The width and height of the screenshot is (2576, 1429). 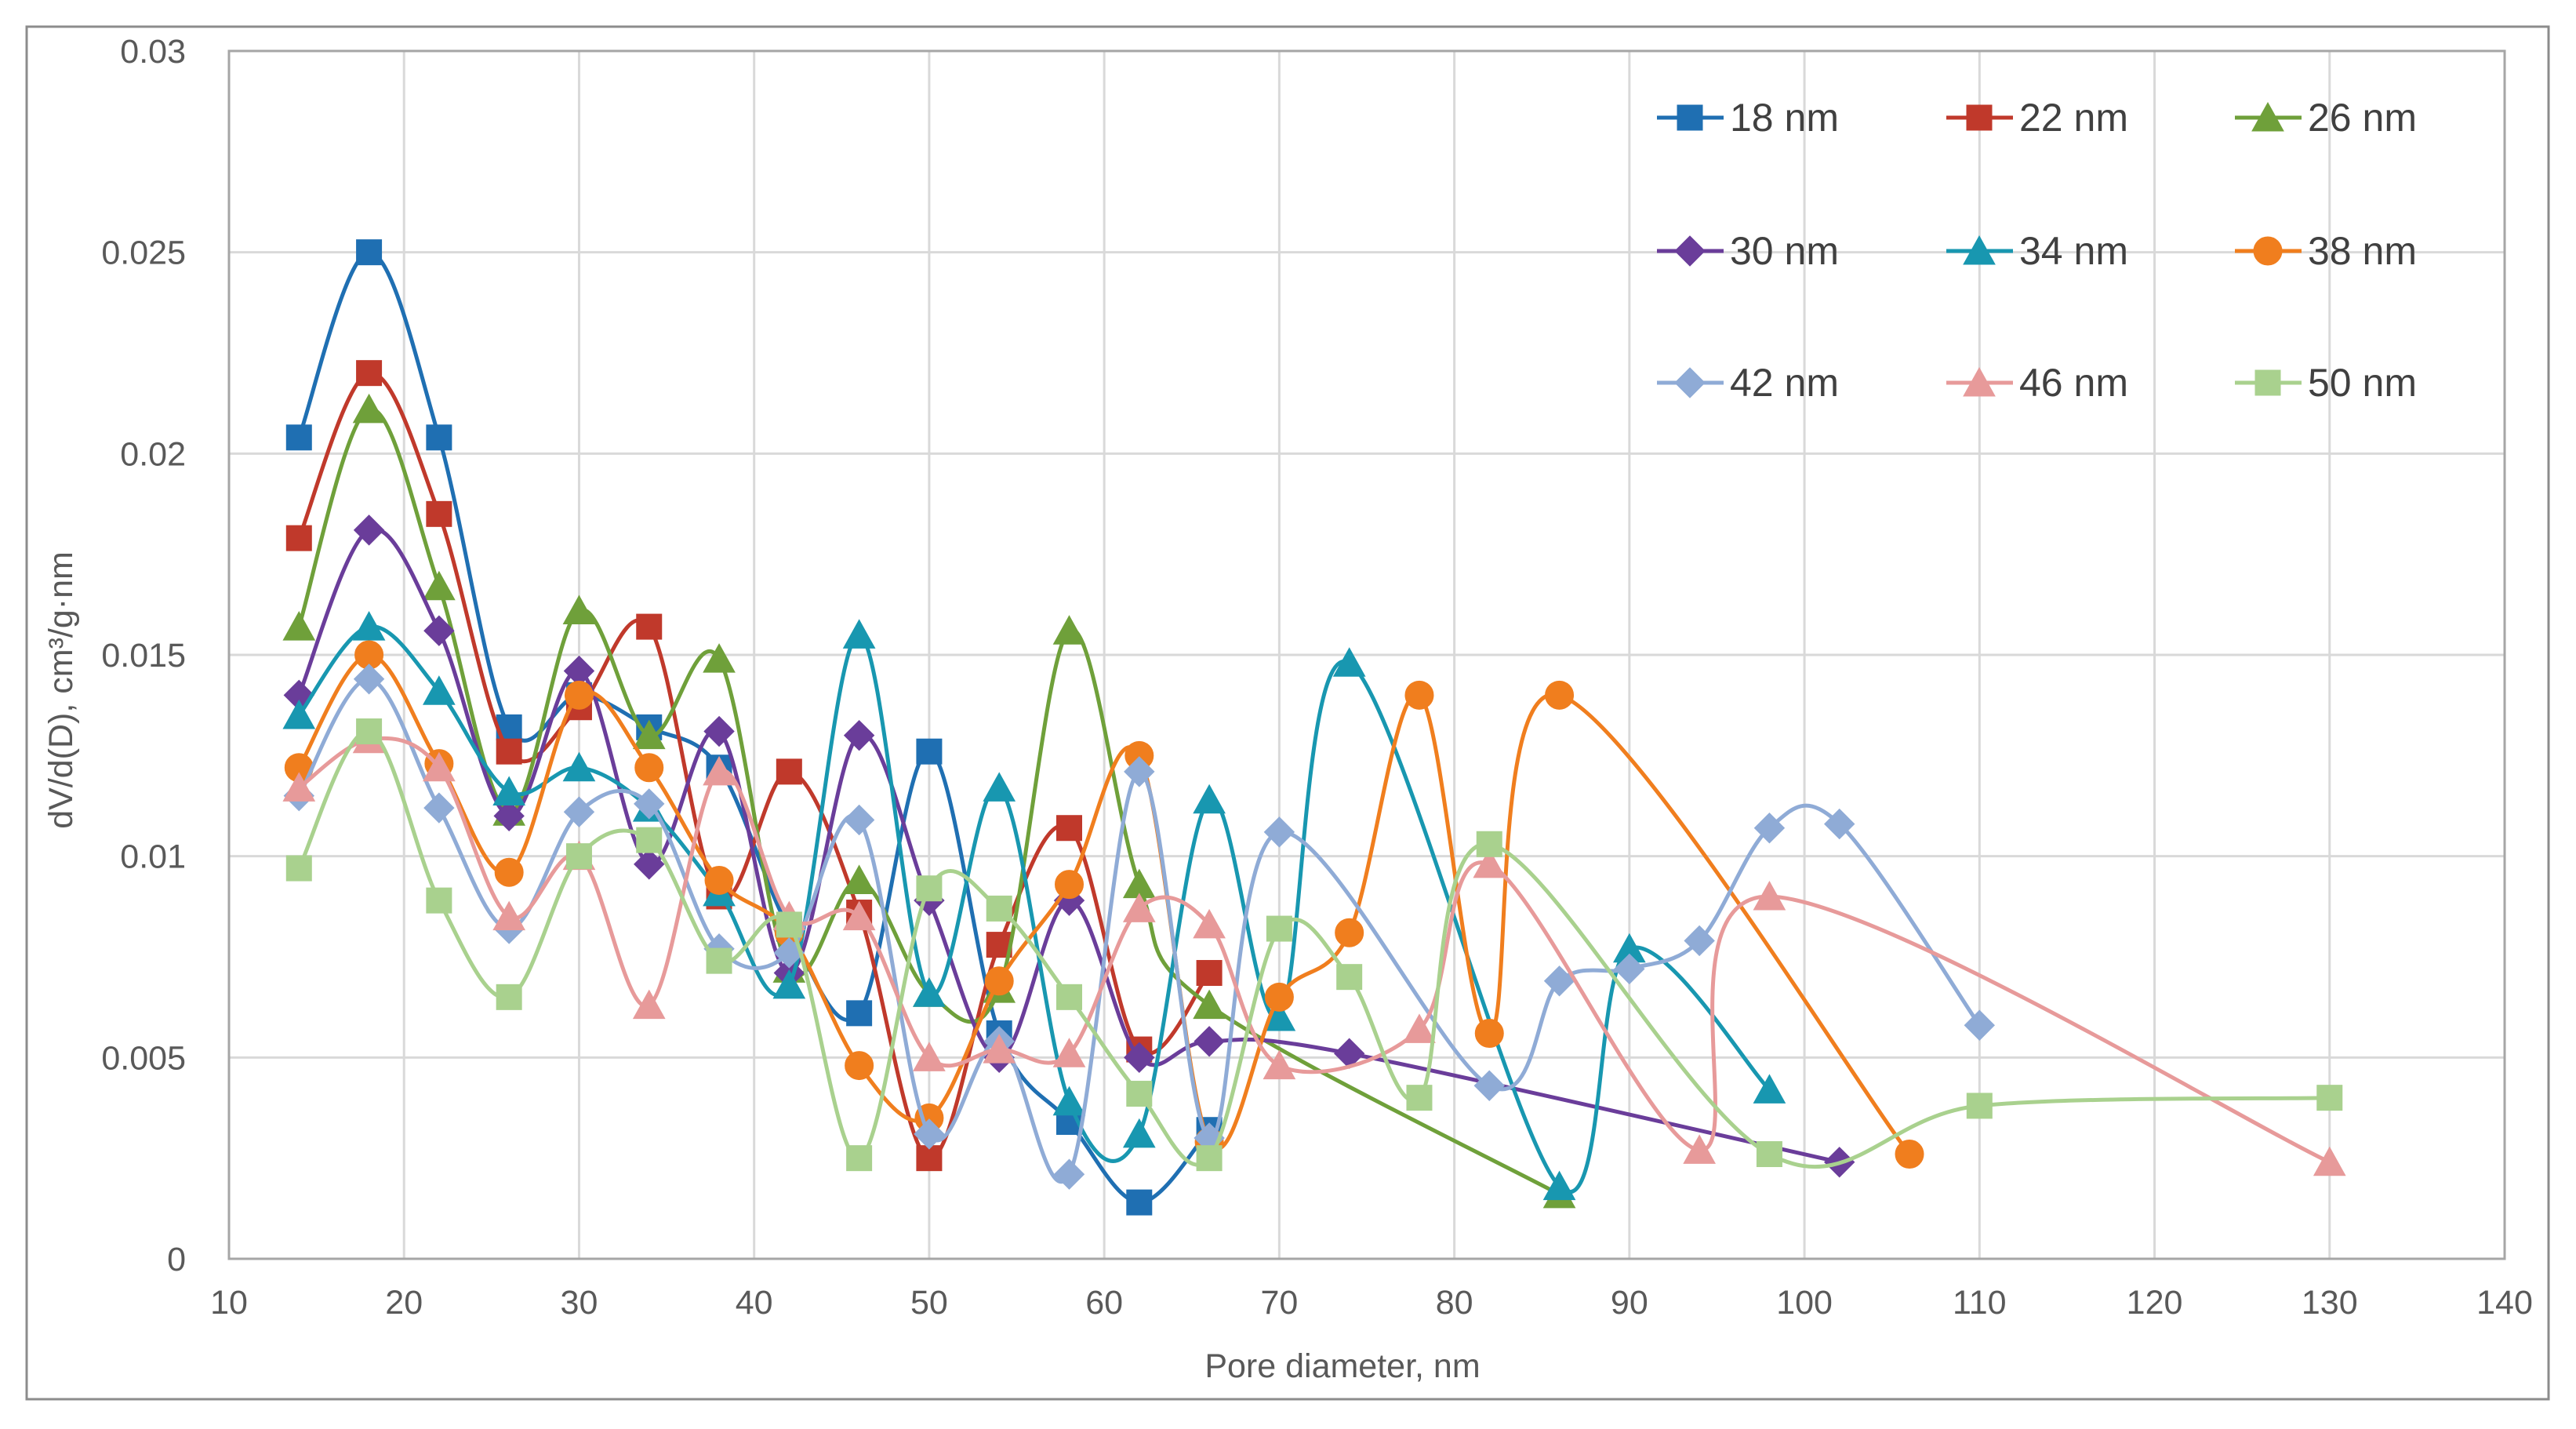 I want to click on y-tick-label: 0.005, so click(x=143, y=1058).